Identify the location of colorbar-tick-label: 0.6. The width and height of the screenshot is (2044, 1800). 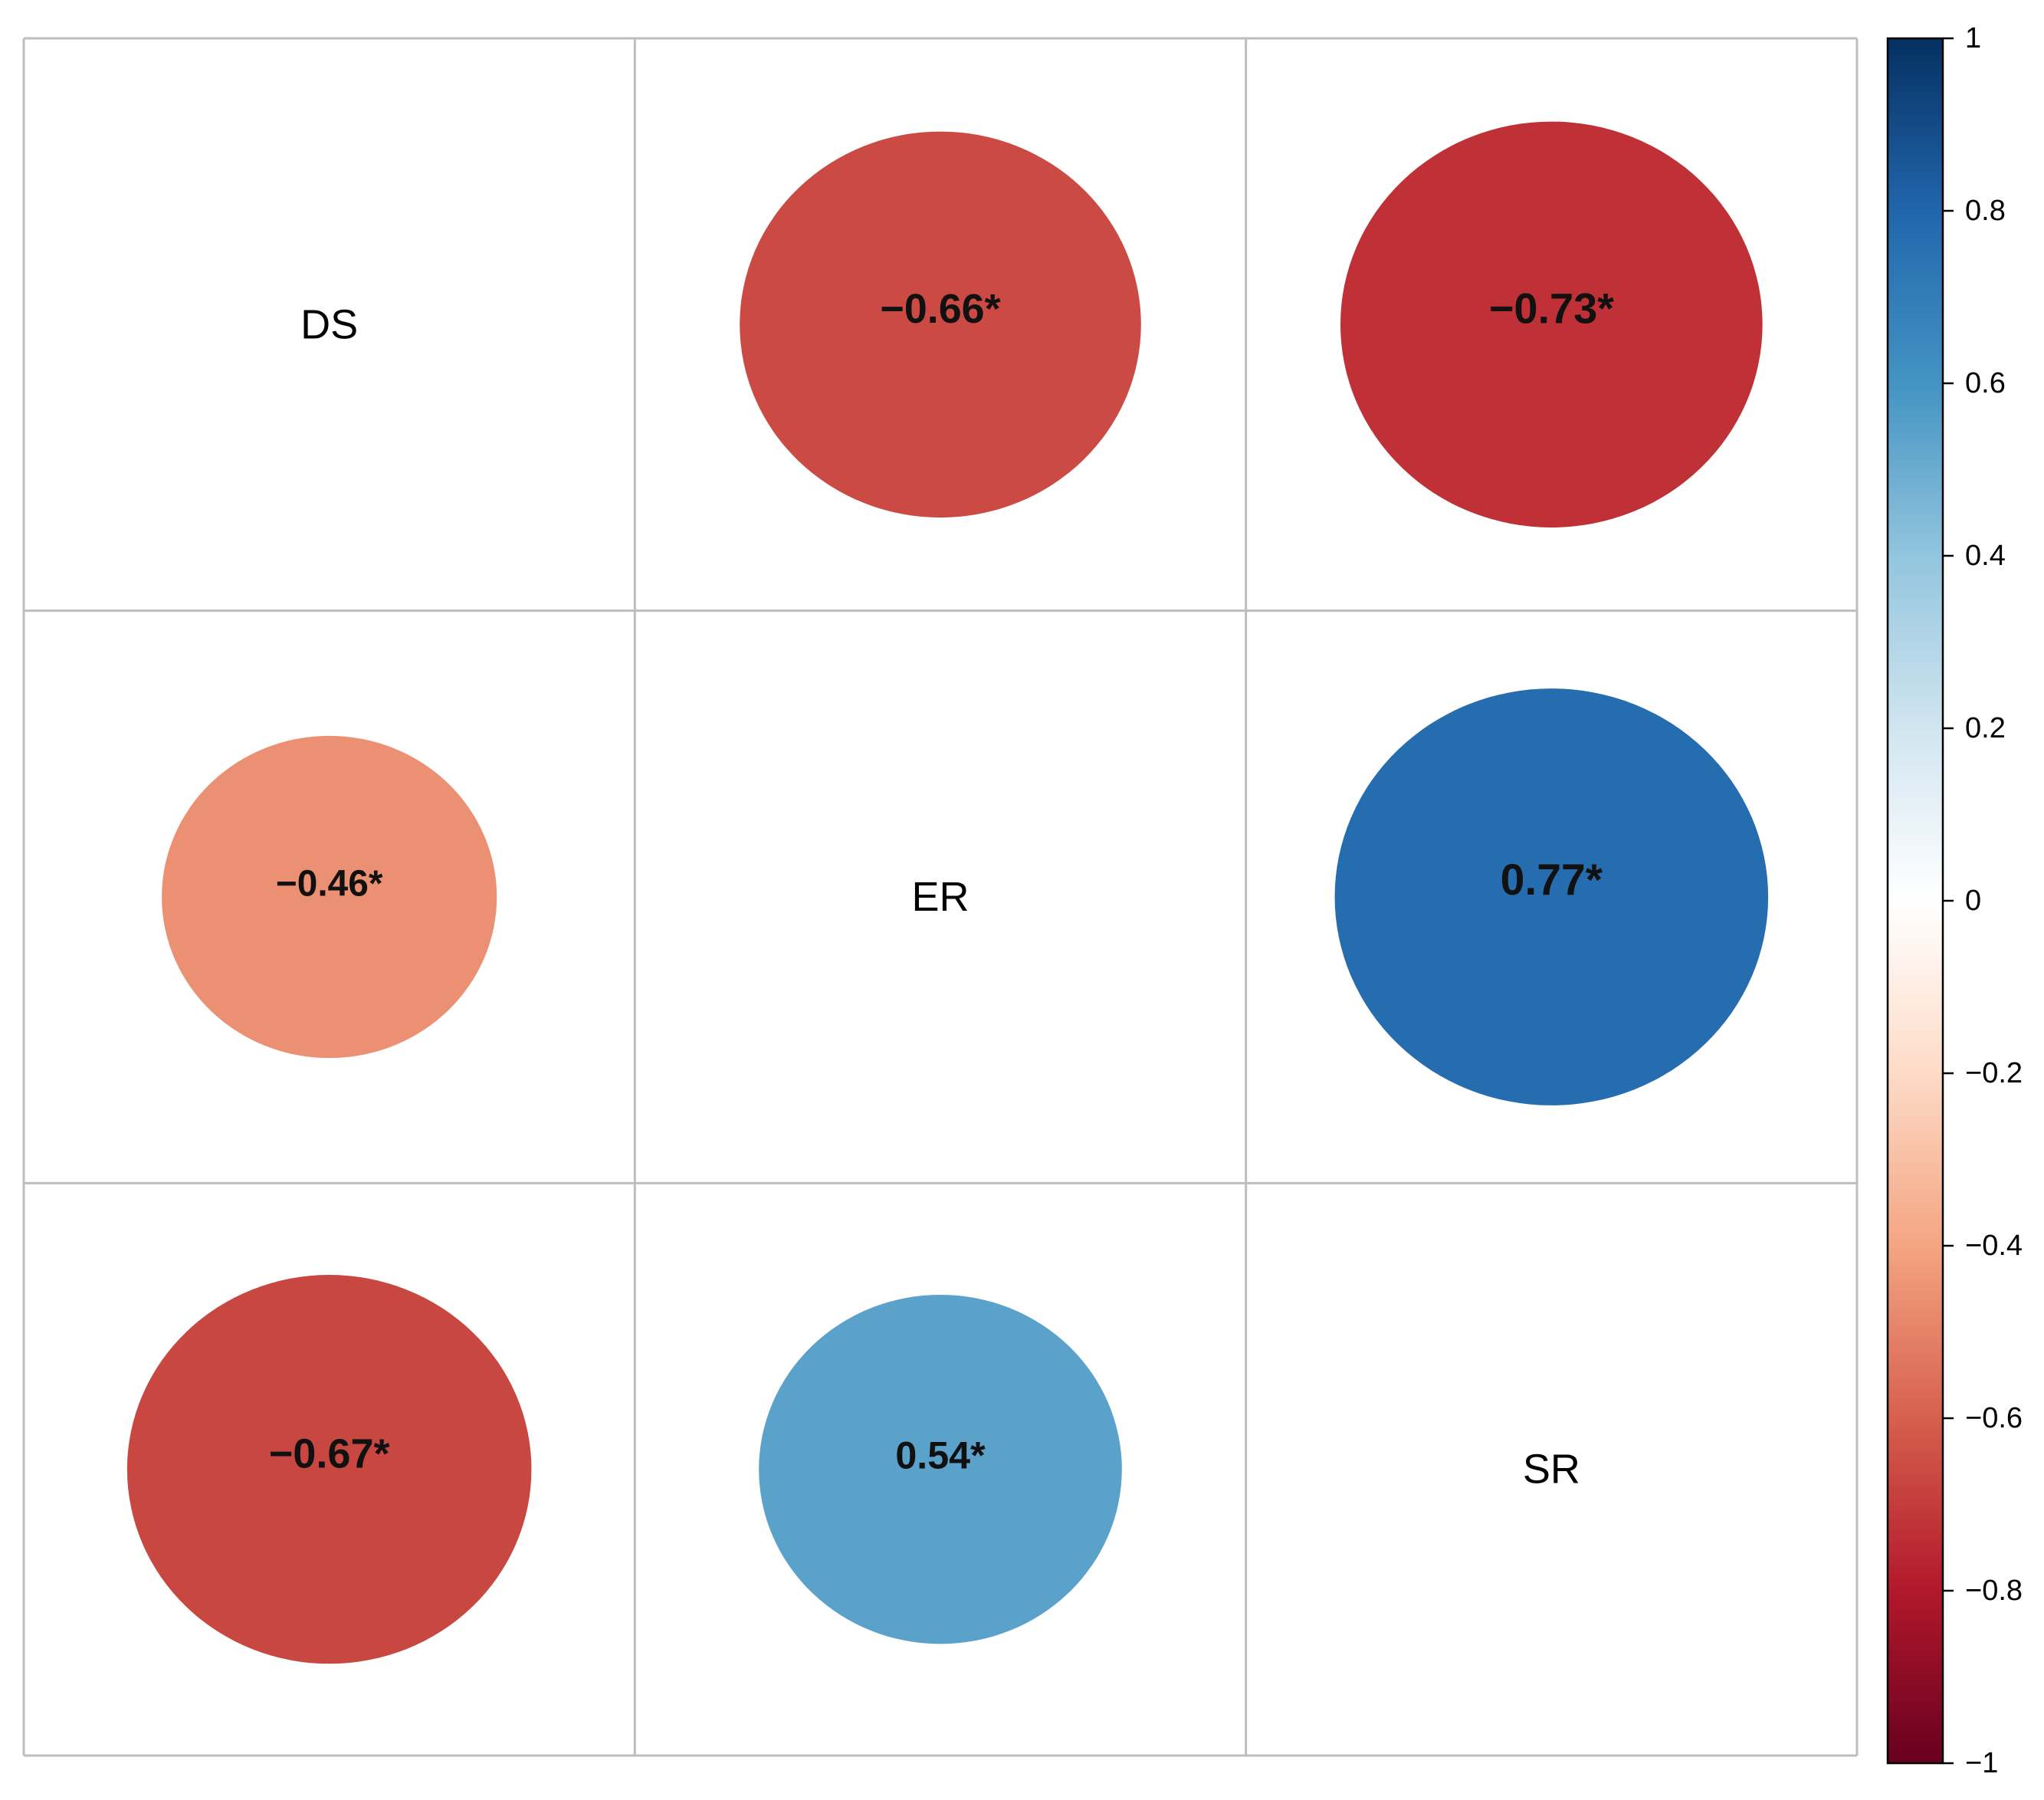
(1985, 383).